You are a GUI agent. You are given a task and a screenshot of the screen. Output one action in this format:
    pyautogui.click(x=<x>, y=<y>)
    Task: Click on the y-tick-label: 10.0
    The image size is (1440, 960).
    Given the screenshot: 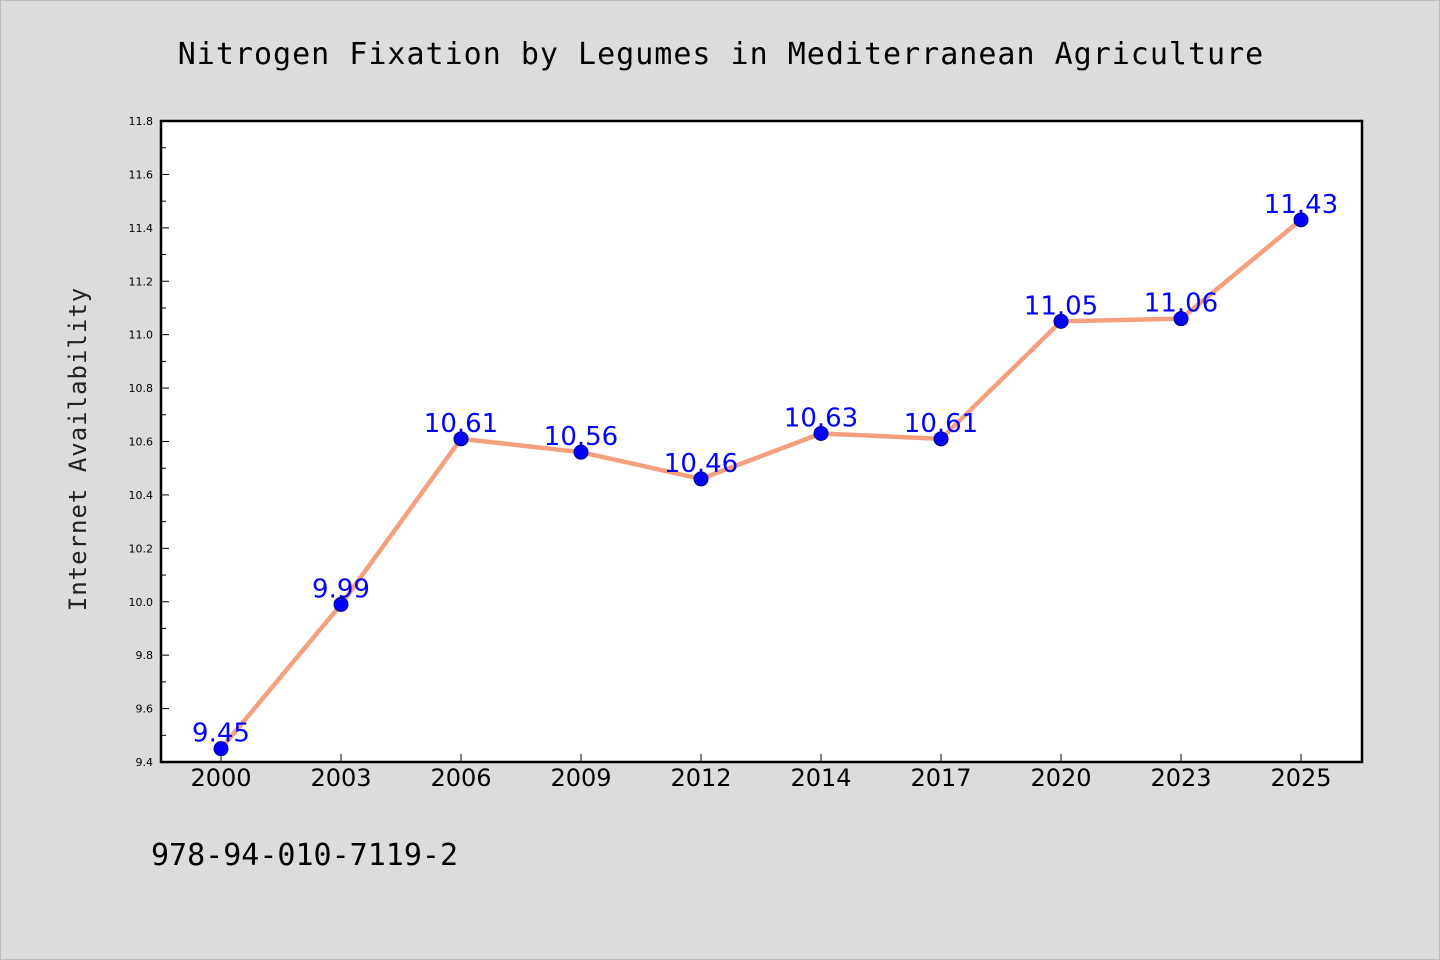 What is the action you would take?
    pyautogui.click(x=141, y=602)
    